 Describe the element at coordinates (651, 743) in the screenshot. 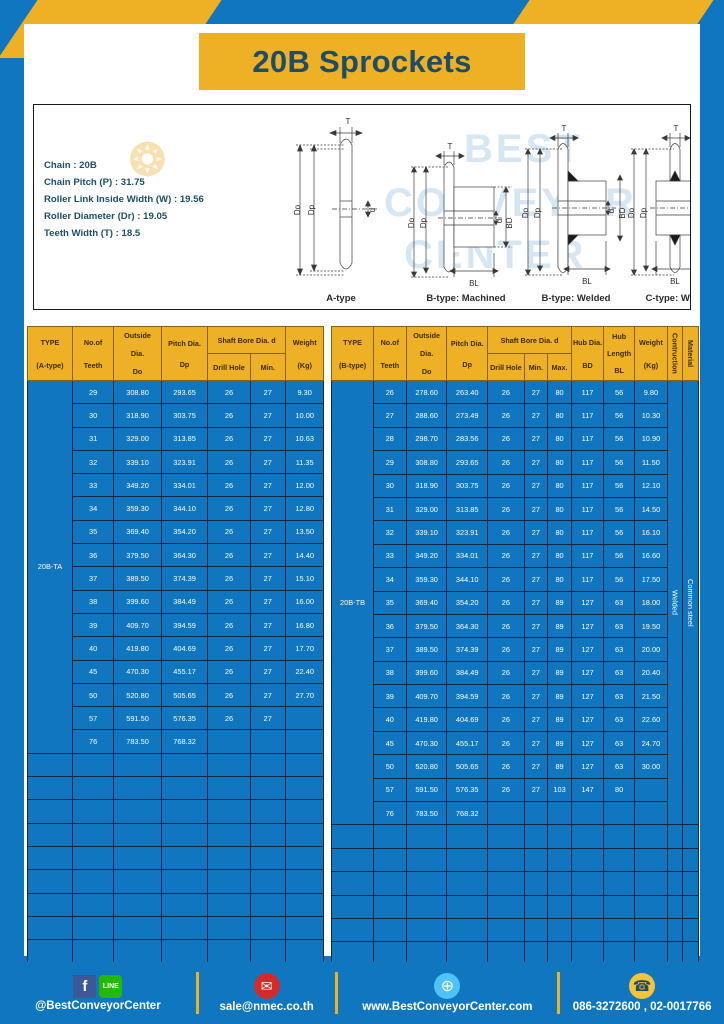

I see `cell-weight: 24.70` at that location.